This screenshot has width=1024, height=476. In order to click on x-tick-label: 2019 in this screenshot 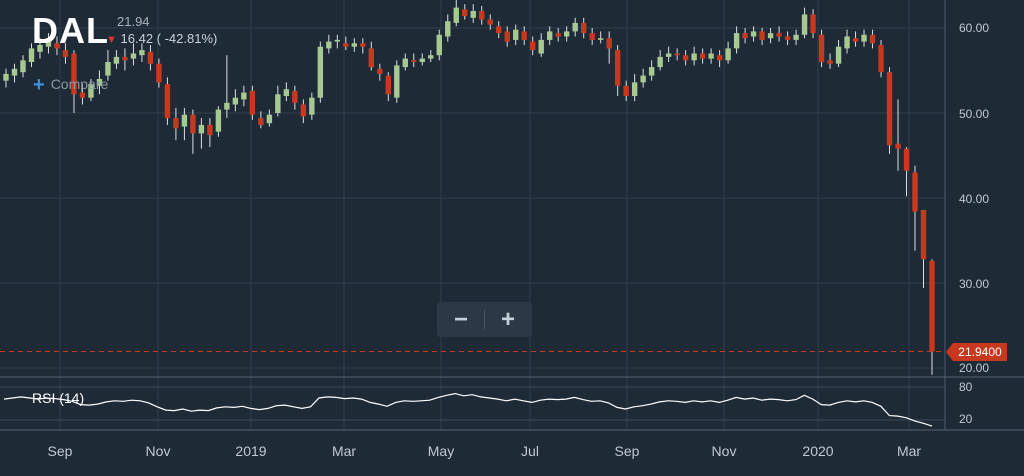, I will do `click(251, 451)`.